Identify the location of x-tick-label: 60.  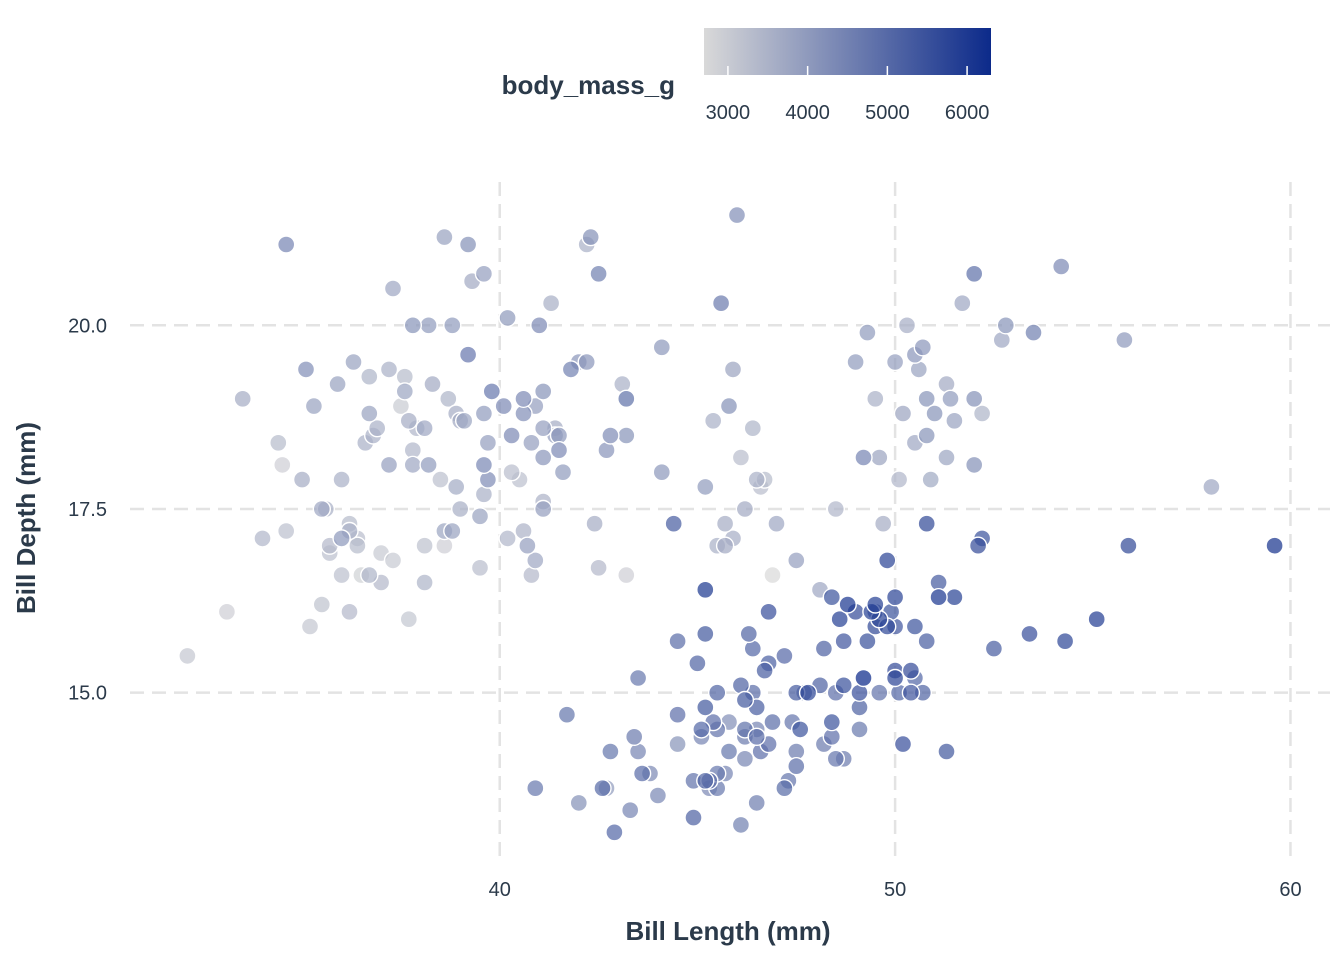
(1290, 890).